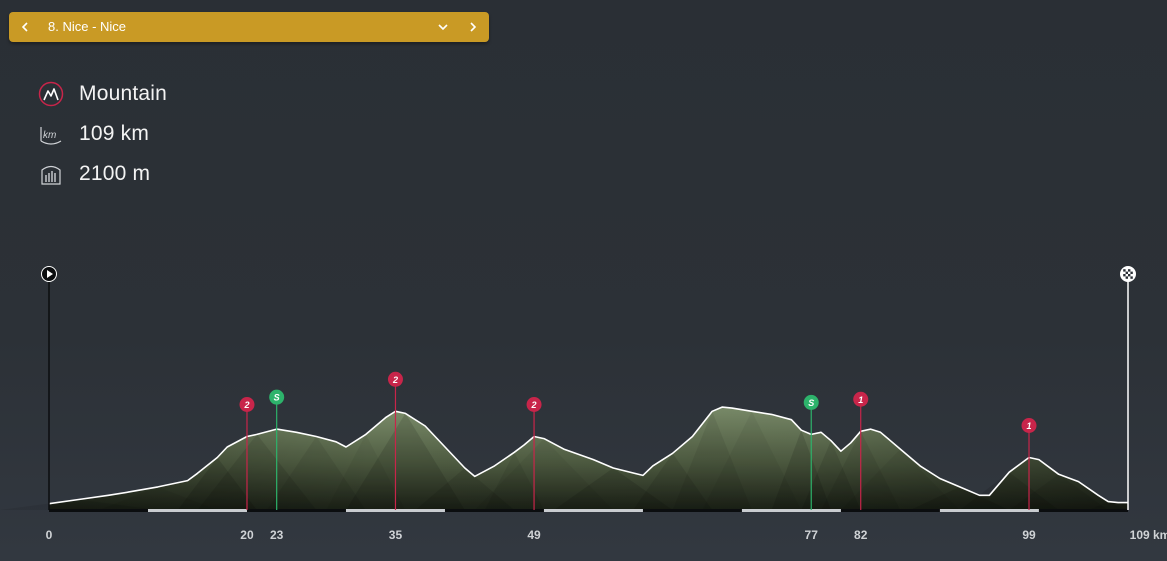 This screenshot has height=561, width=1167. What do you see at coordinates (534, 535) in the screenshot?
I see `km-label: 49` at bounding box center [534, 535].